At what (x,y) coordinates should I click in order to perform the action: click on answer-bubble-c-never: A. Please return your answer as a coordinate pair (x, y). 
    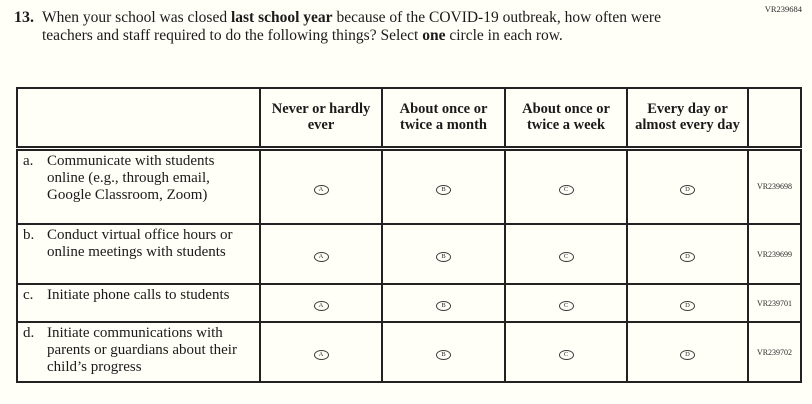
    Looking at the image, I should click on (321, 306).